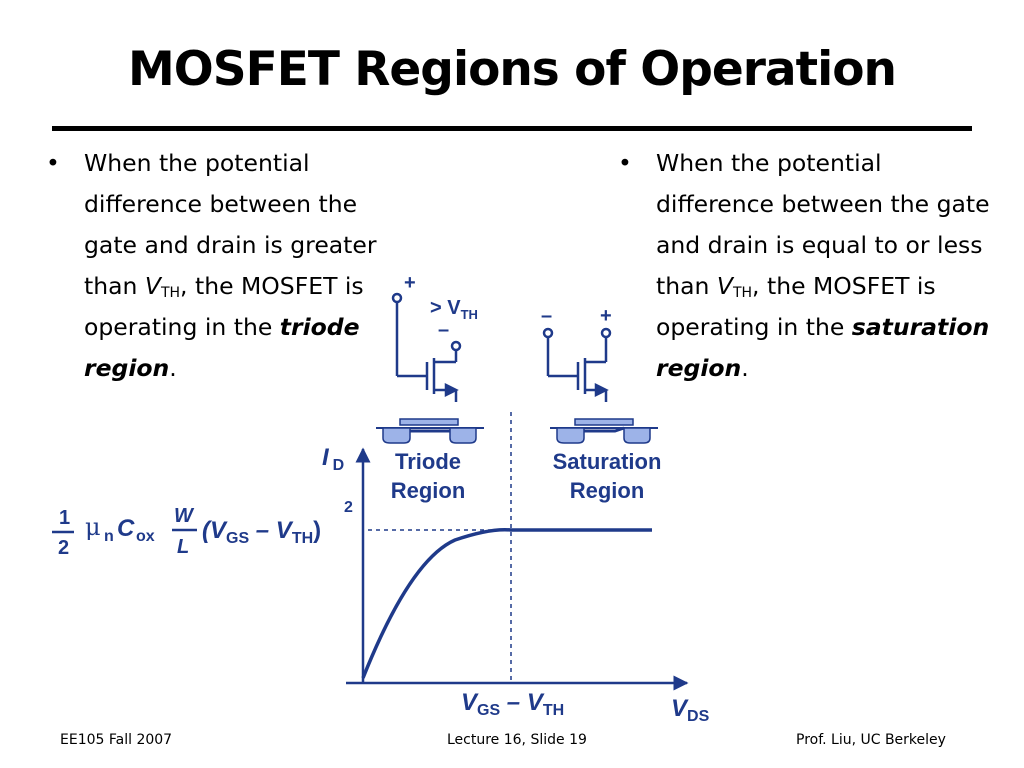  I want to click on triode-condition-sub: TH, so click(469, 314).